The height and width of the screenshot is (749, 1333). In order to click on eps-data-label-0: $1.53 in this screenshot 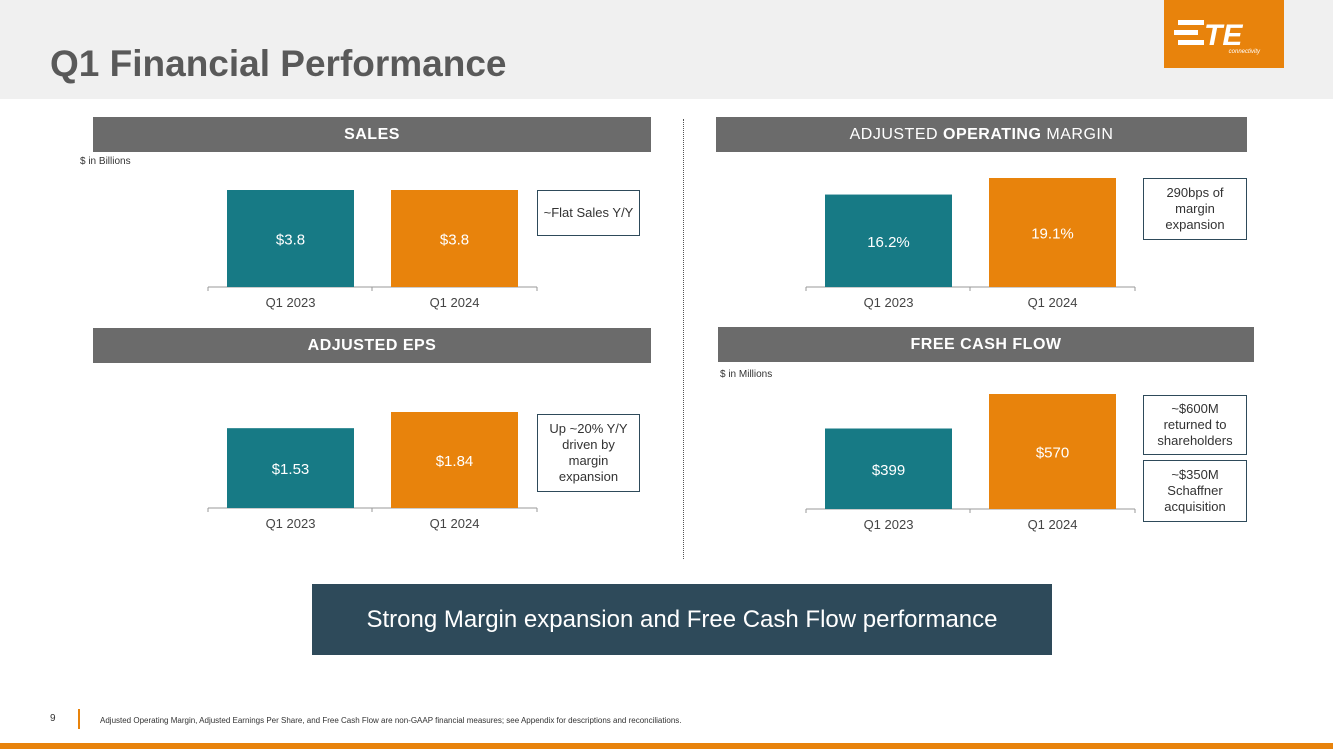, I will do `click(291, 469)`.